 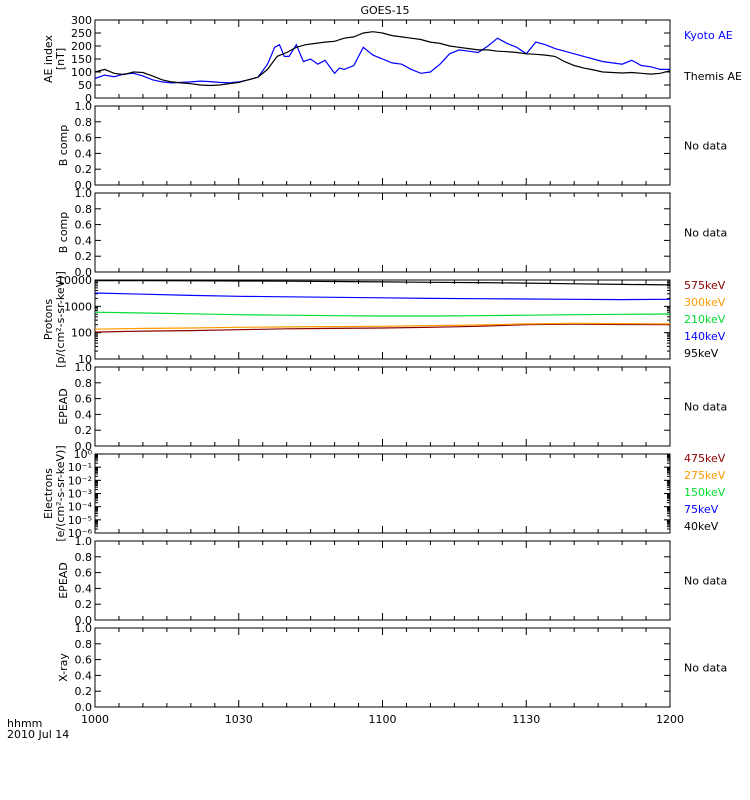 What do you see at coordinates (392, 146) in the screenshot?
I see `panel-b1: 0.0 0.2 0.4 0.6 0.8 1.0 B comp No data` at bounding box center [392, 146].